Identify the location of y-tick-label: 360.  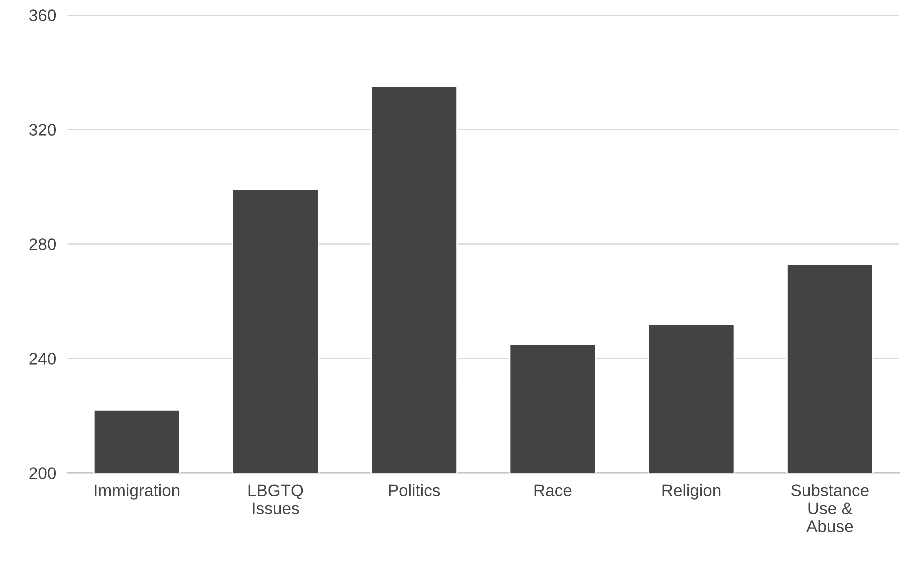
(43, 16).